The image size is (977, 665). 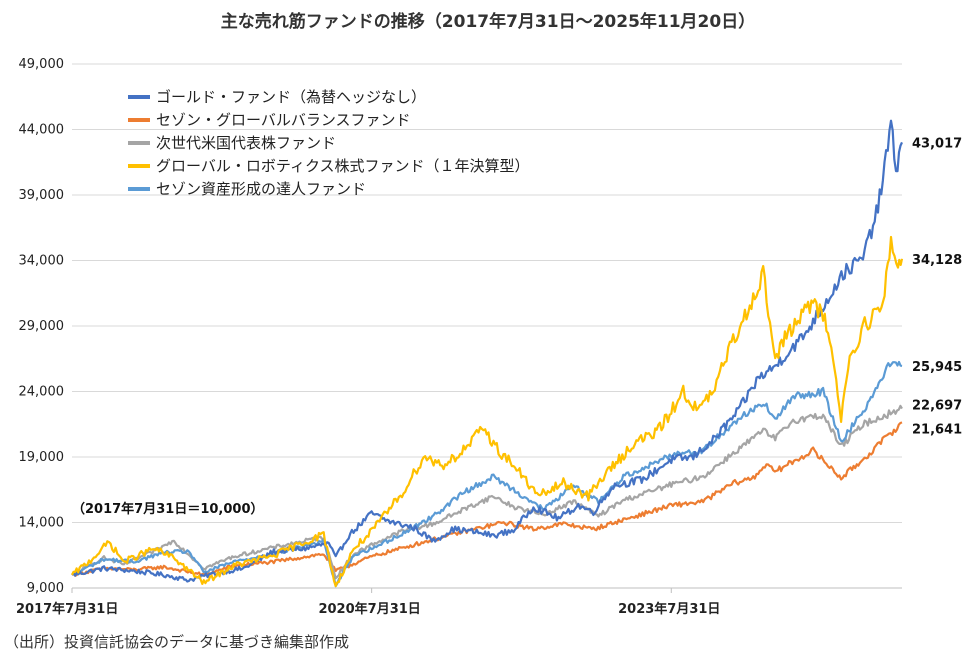 What do you see at coordinates (42, 195) in the screenshot?
I see `y-tick-label: 39,000` at bounding box center [42, 195].